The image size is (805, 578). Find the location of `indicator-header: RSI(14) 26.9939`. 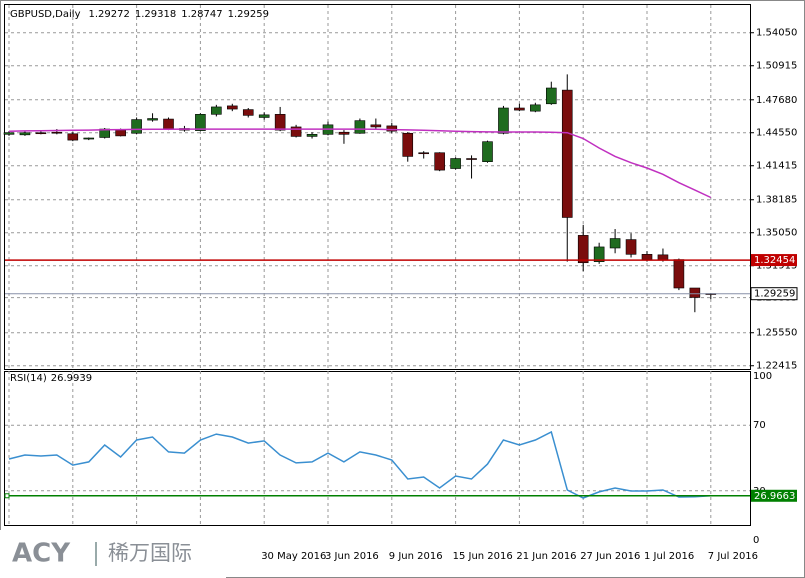

indicator-header: RSI(14) 26.9939 is located at coordinates (51, 378).